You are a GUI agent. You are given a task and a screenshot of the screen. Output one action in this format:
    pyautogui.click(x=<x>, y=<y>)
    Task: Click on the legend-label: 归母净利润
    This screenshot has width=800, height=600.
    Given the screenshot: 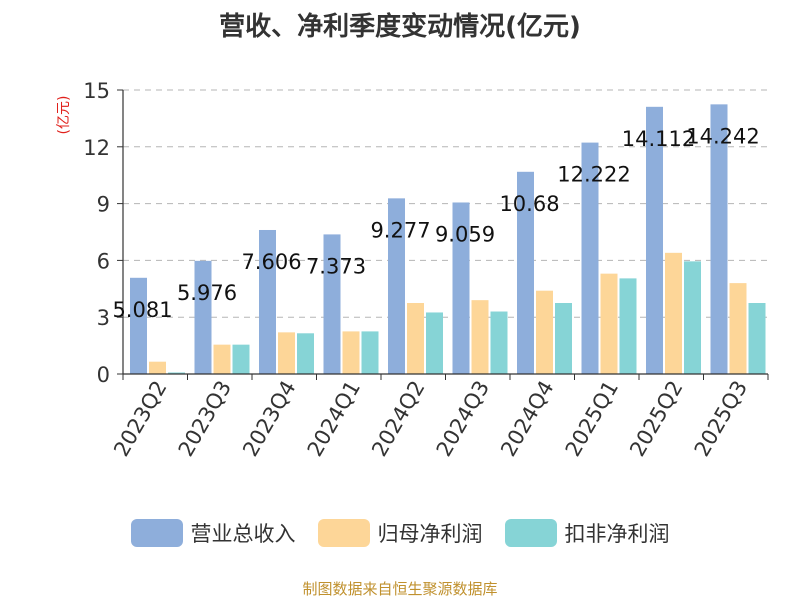 What is the action you would take?
    pyautogui.click(x=430, y=533)
    